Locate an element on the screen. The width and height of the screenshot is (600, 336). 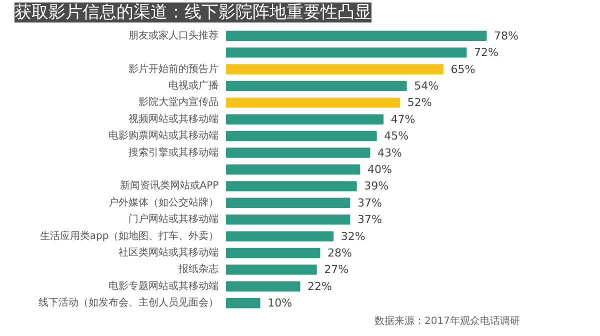
y-tick-label: 影院大堂内宣传品 is located at coordinates (178, 102).